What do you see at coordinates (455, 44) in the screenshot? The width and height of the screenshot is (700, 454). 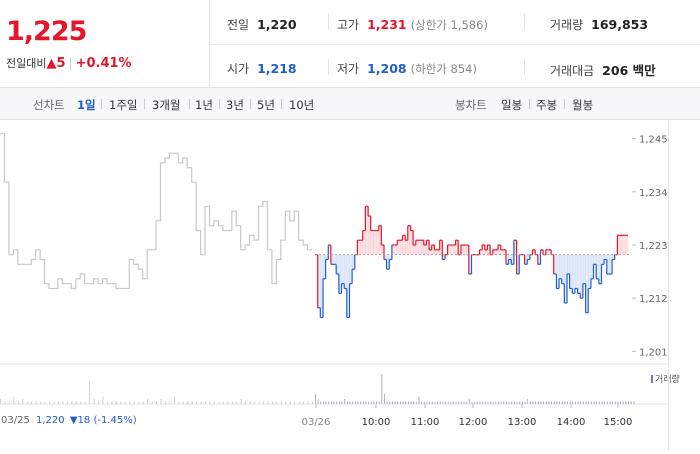 I see `stats-divider` at bounding box center [455, 44].